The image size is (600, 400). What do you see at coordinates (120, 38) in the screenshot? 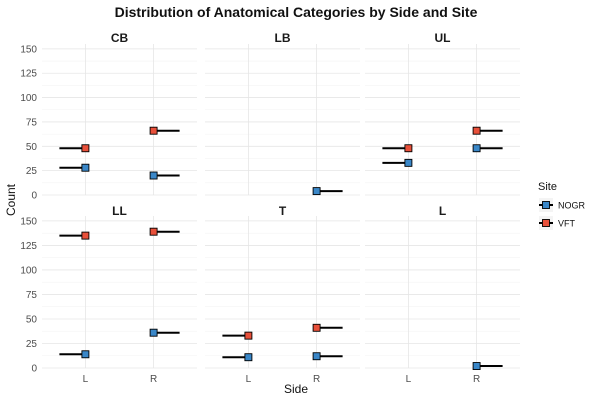
I see `strip-label: CB` at bounding box center [120, 38].